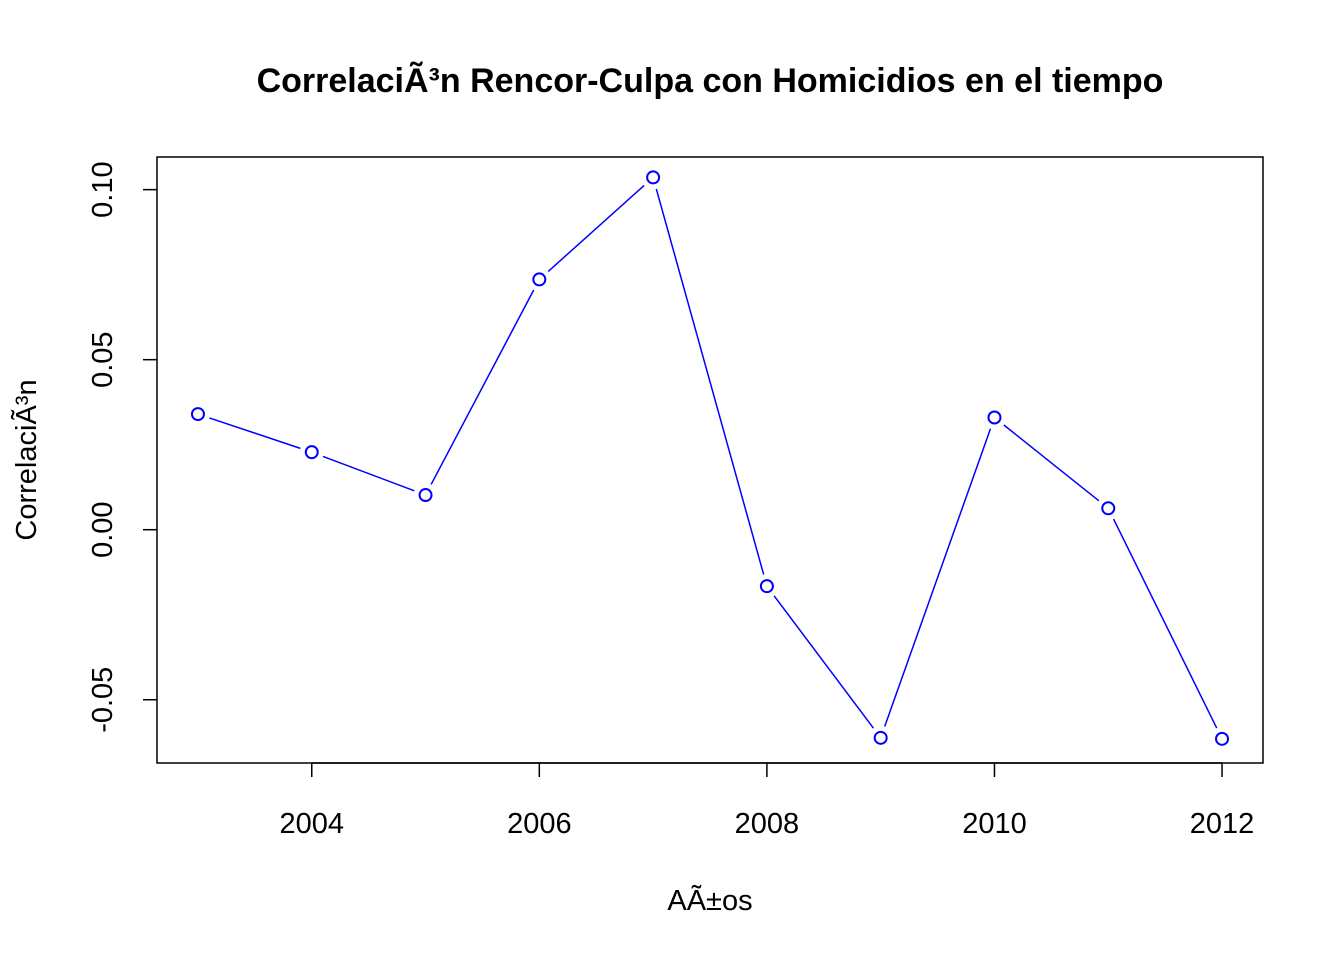 This screenshot has width=1344, height=960. I want to click on y-tick-label: 0.00, so click(103, 529).